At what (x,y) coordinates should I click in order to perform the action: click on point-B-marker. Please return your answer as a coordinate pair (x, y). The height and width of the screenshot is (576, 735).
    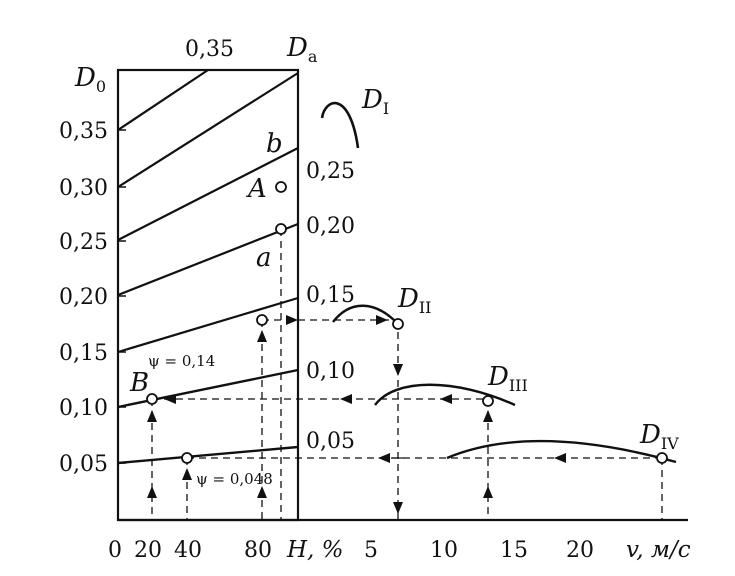
    Looking at the image, I should click on (152, 399).